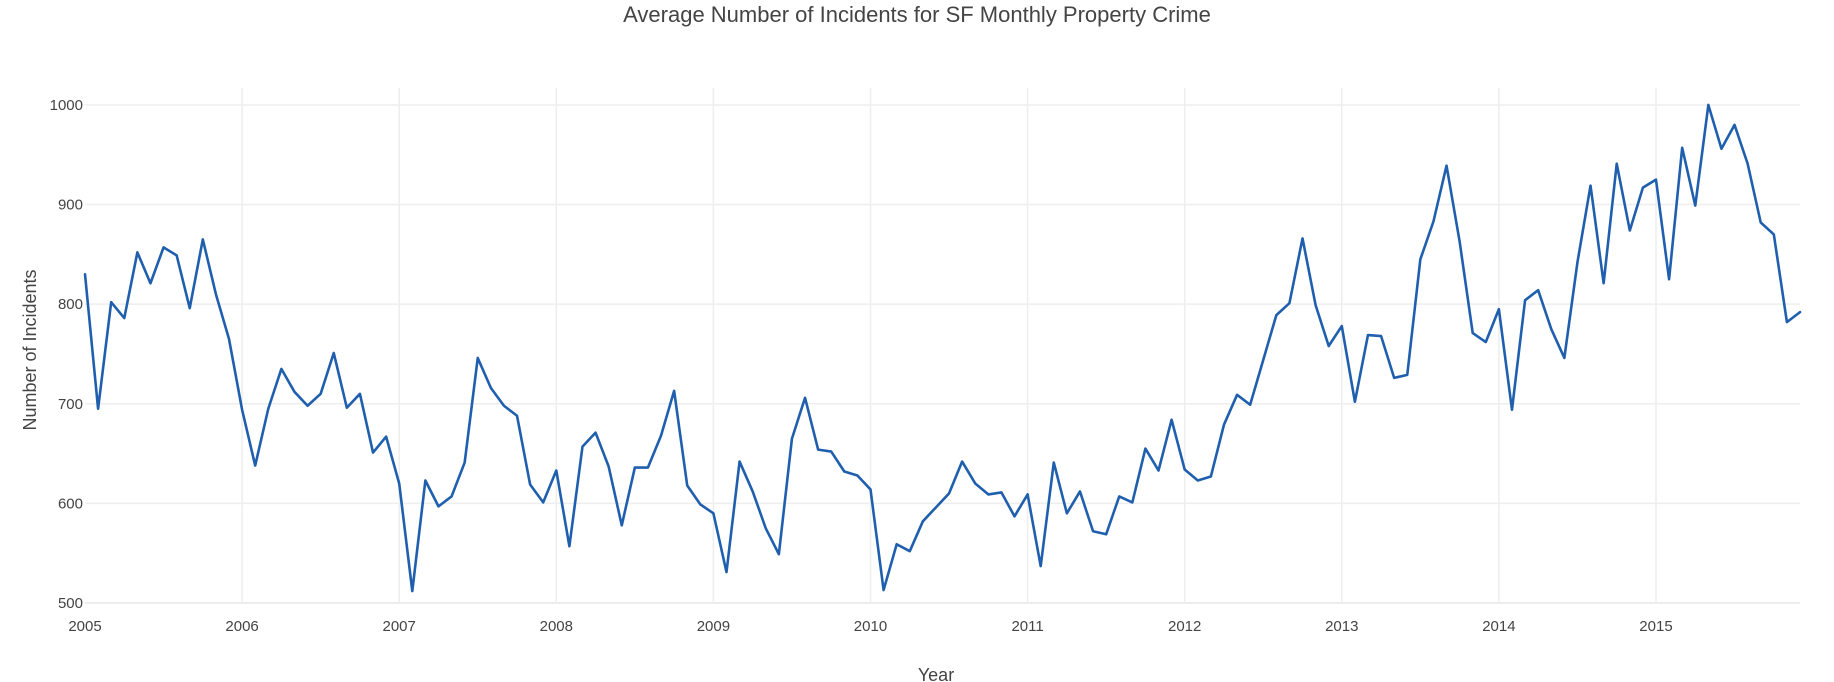  What do you see at coordinates (70, 304) in the screenshot?
I see `y-tick-label: 800` at bounding box center [70, 304].